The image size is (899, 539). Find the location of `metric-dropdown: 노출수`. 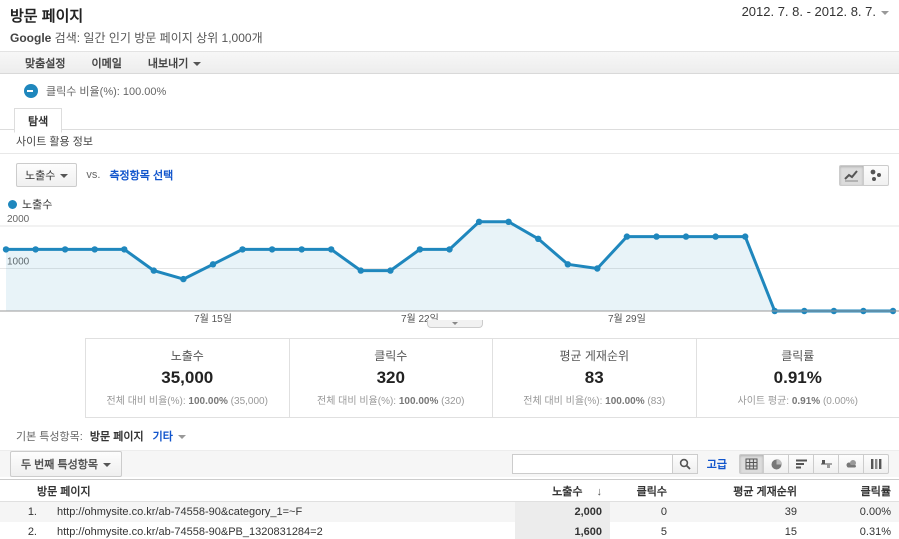

metric-dropdown: 노출수 is located at coordinates (47, 175).